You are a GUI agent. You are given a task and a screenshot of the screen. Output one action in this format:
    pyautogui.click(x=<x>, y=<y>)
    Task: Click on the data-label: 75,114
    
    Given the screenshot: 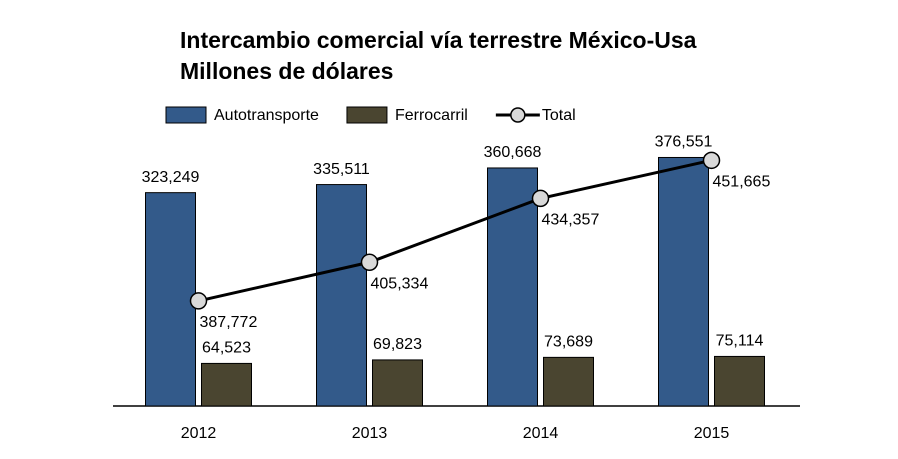 What is the action you would take?
    pyautogui.click(x=740, y=341)
    